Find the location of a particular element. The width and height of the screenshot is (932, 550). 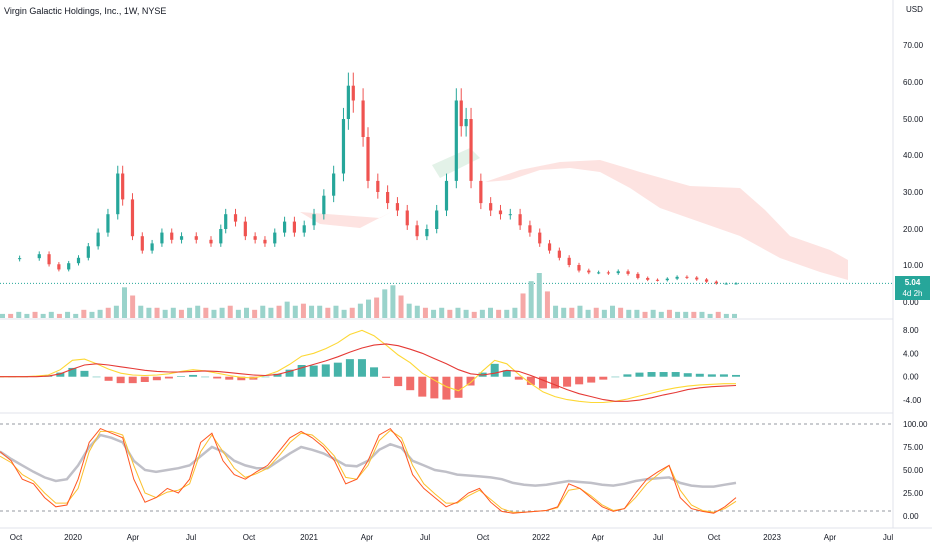

time-tick-label: 2021 is located at coordinates (309, 537).